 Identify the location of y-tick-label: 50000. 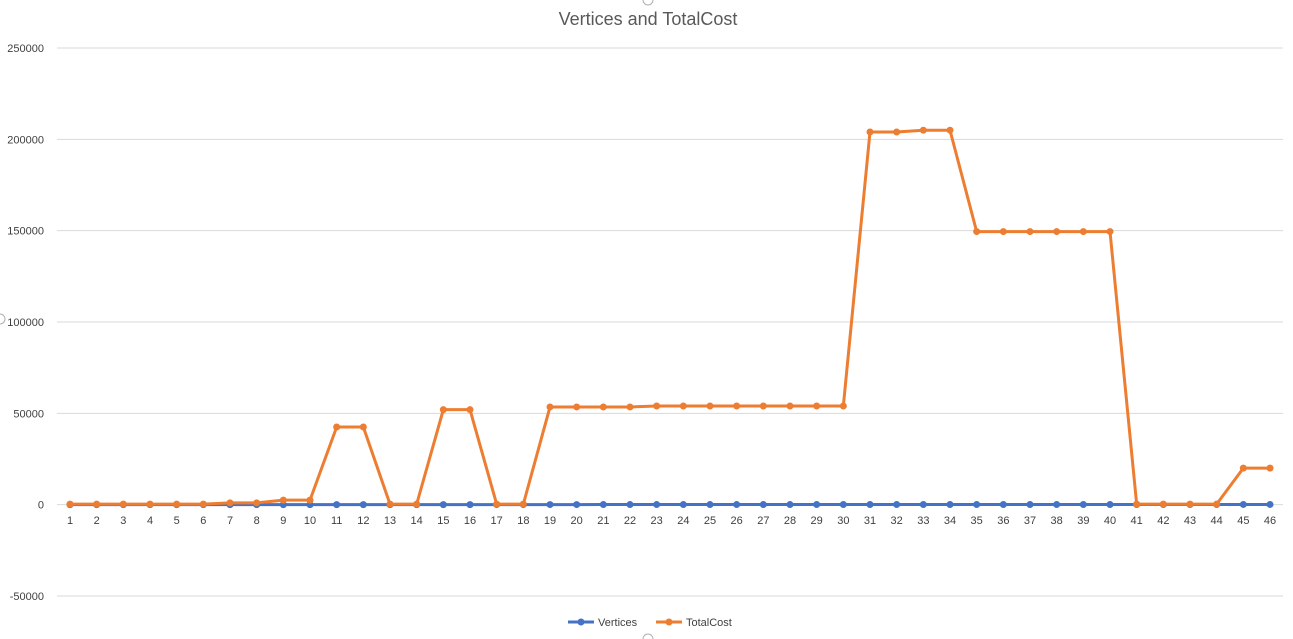
(28, 414).